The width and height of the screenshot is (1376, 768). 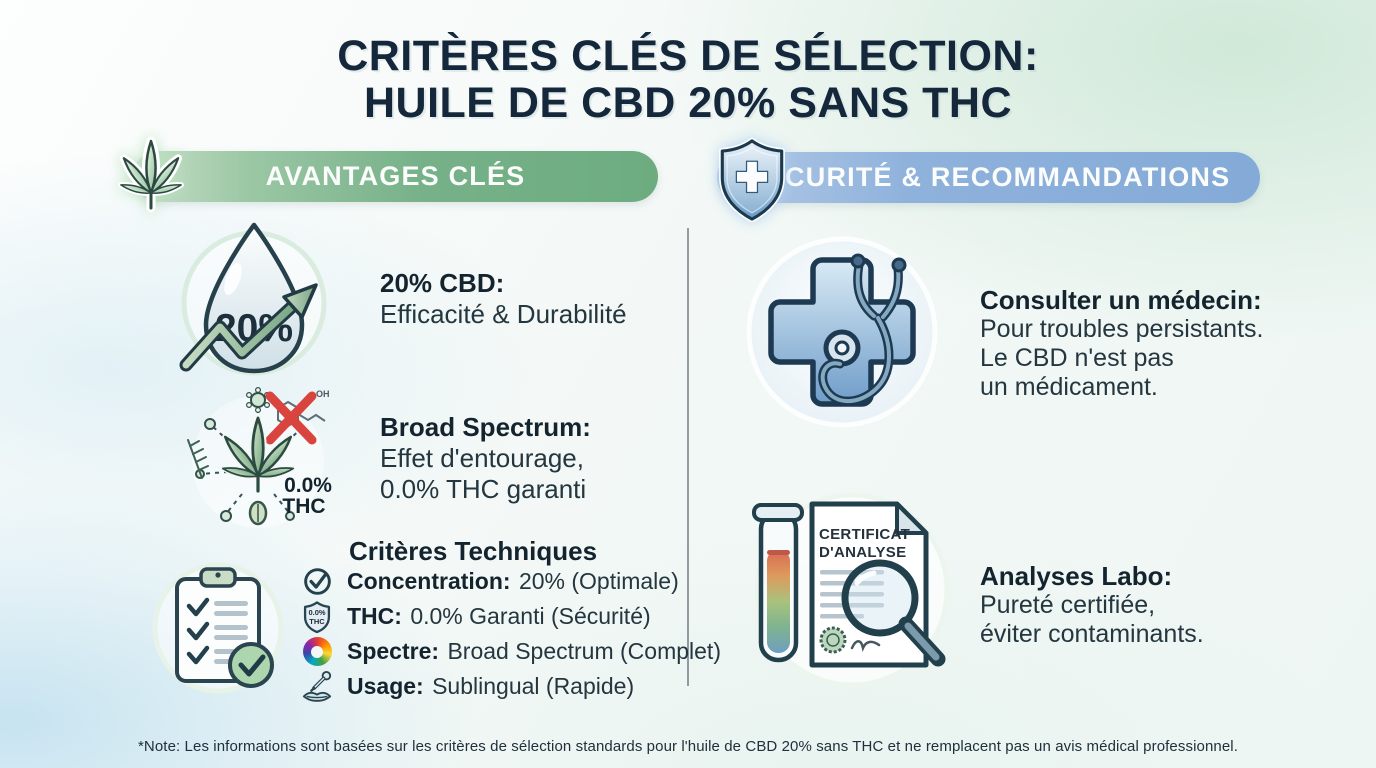 I want to click on droplet-growth-icon: 20%, so click(x=253, y=299).